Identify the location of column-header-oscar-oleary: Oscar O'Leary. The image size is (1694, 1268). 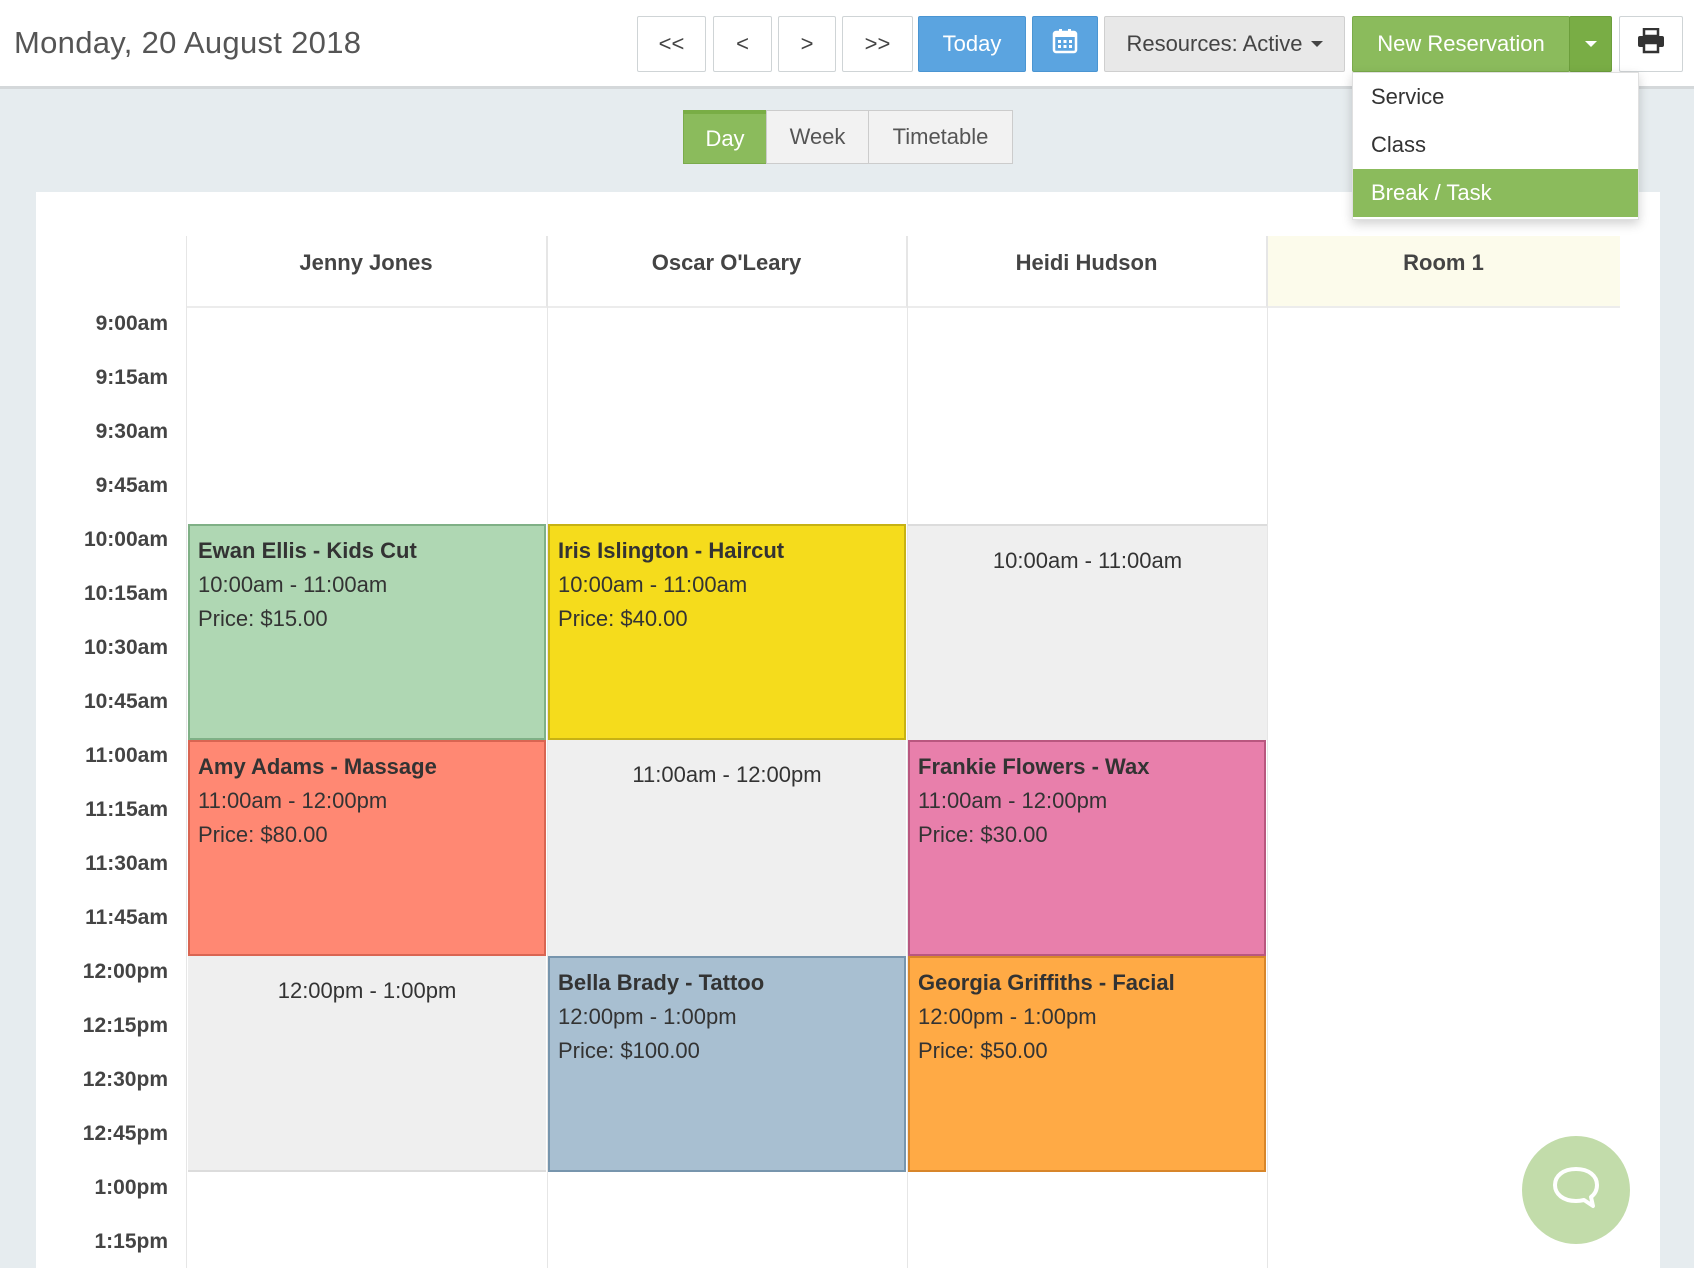
(727, 272).